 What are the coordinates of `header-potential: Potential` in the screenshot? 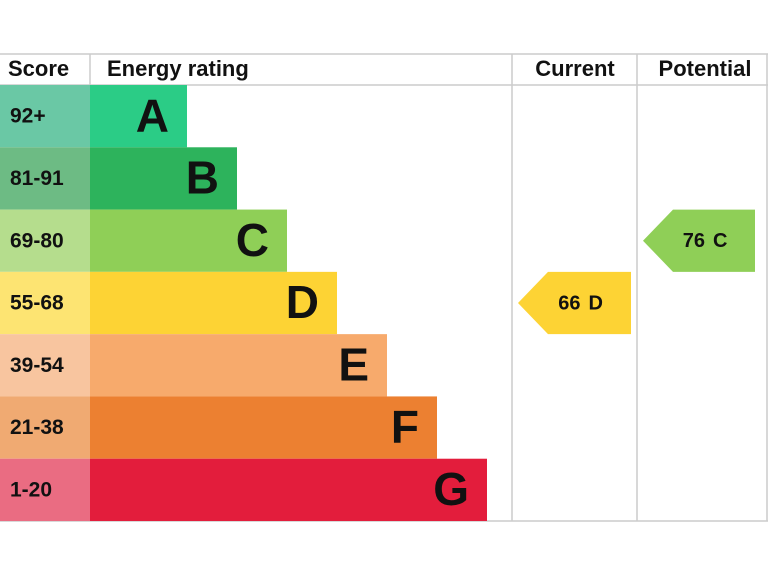 It's located at (705, 68).